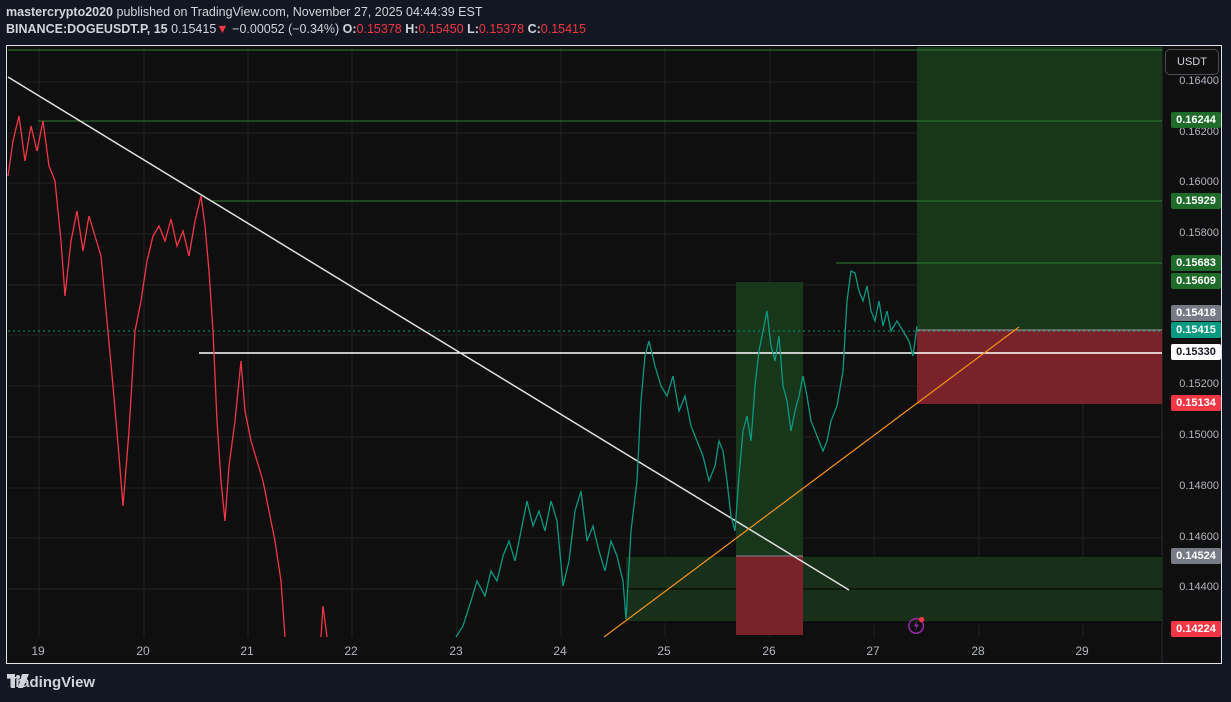  Describe the element at coordinates (349, 29) in the screenshot. I see `open-label: O:` at that location.